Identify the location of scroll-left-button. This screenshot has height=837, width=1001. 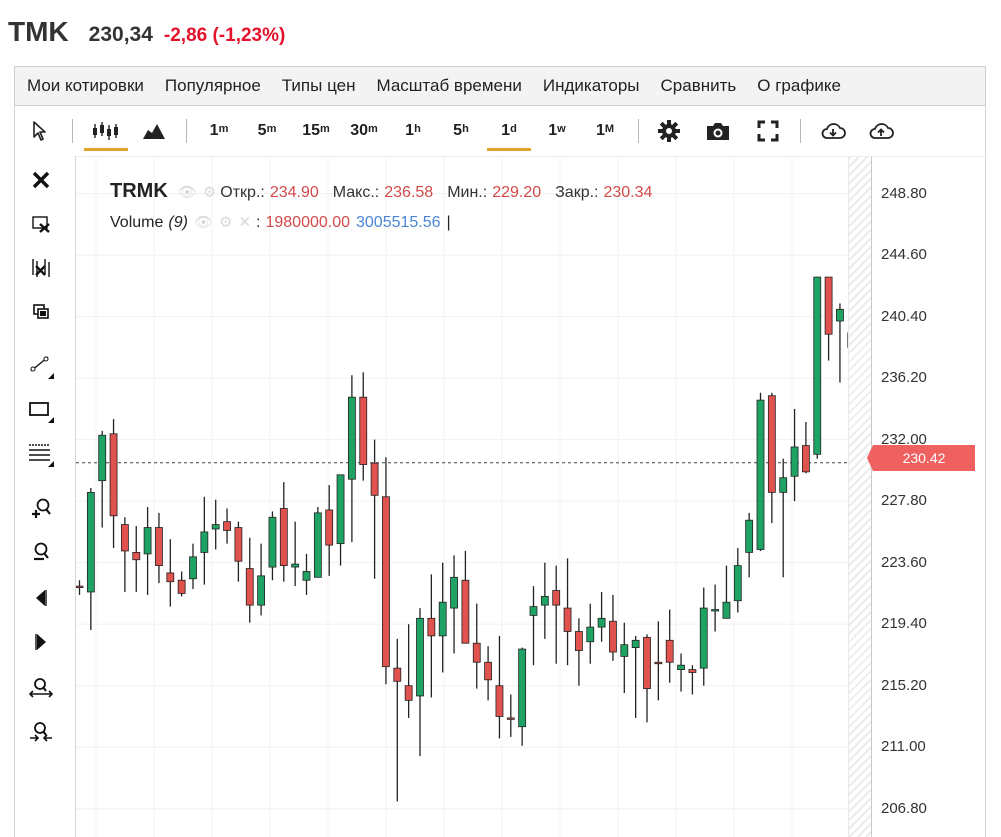
(41, 598).